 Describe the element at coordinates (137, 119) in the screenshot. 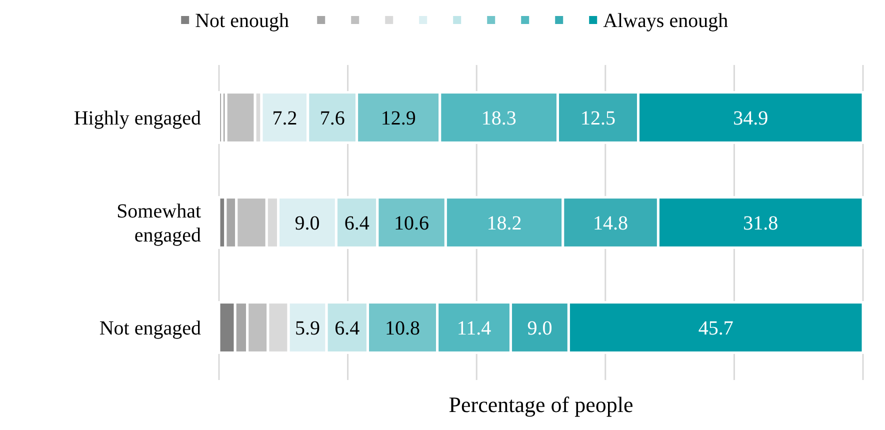

I see `y-tick-label: Highly engaged` at that location.